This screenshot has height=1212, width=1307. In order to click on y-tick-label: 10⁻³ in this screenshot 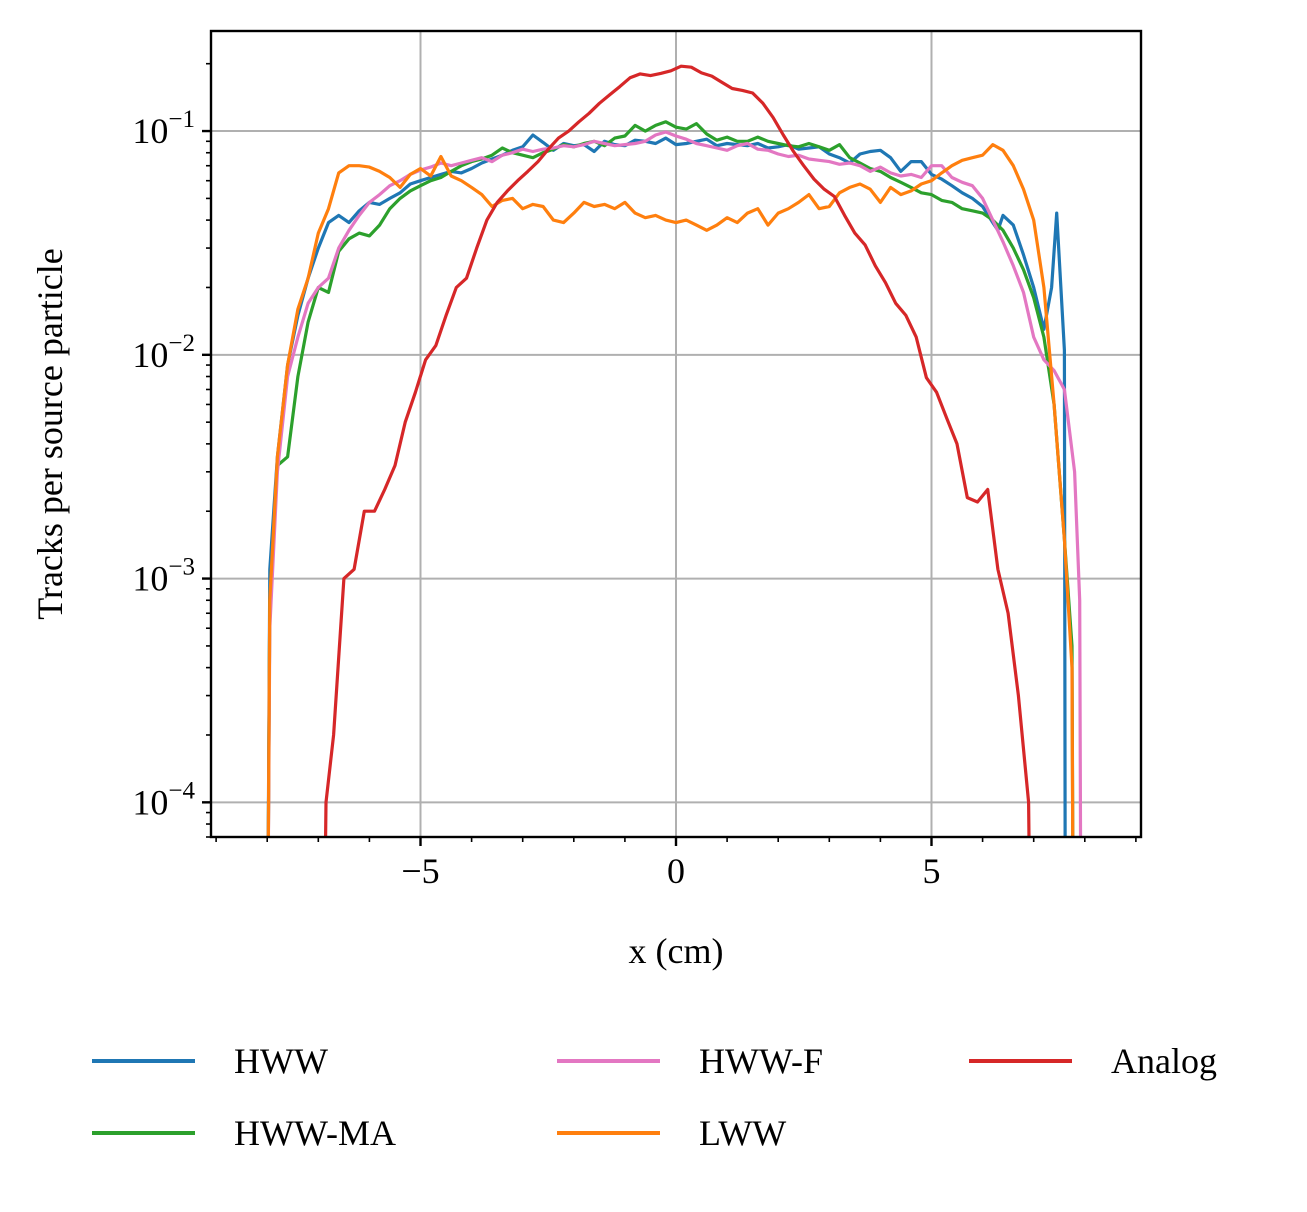, I will do `click(163, 576)`.